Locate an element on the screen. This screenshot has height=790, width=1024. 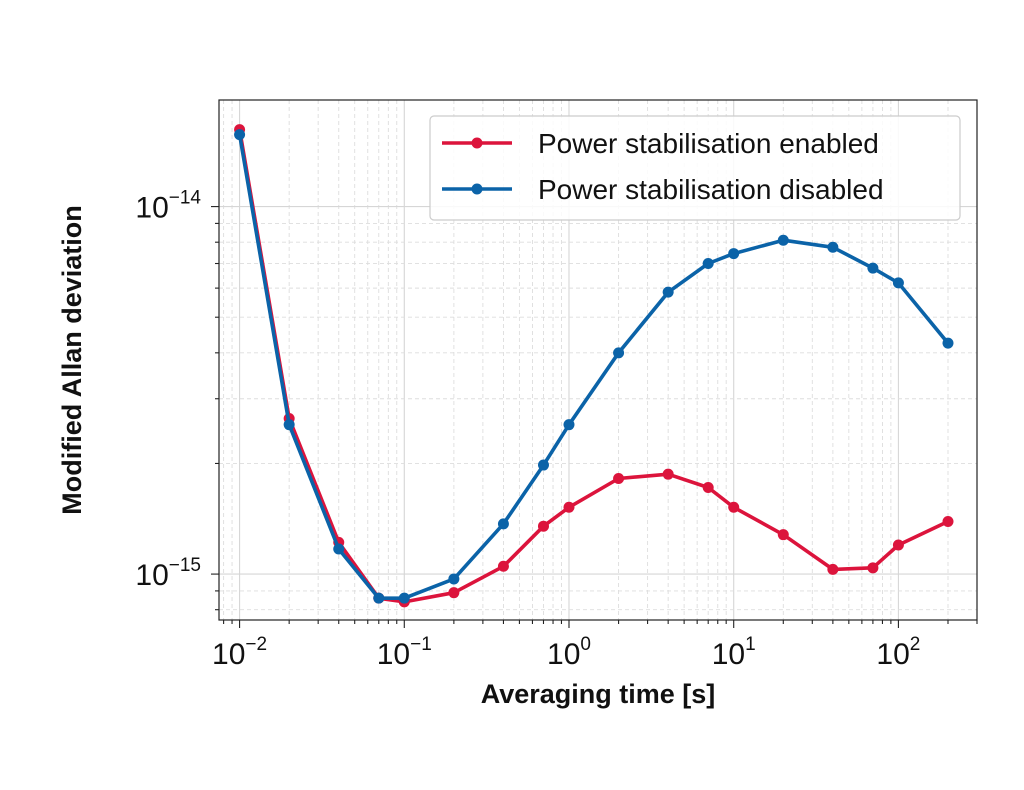
y-axis-label: Modified Allan deviation is located at coordinates (72, 360).